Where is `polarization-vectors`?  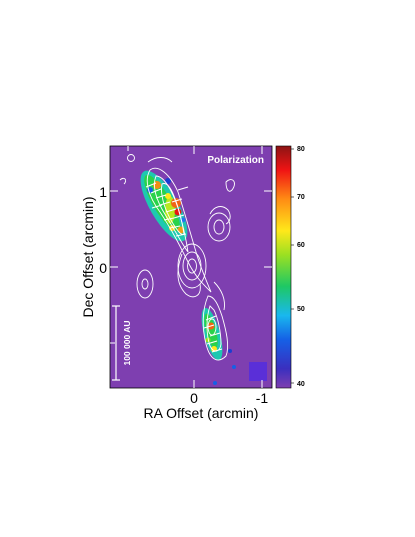
polarization-vectors is located at coordinates (184, 267).